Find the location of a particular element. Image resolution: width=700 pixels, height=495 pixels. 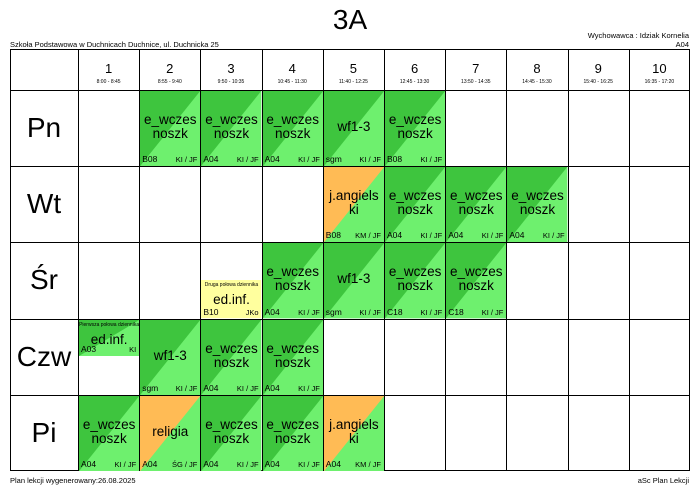

day-header: Pi is located at coordinates (44, 432).